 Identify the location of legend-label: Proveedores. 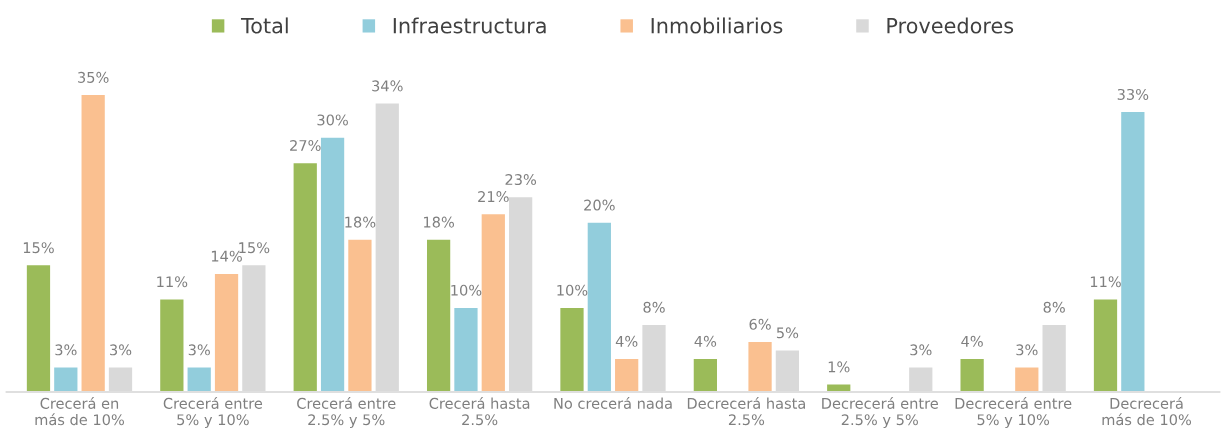
(950, 25).